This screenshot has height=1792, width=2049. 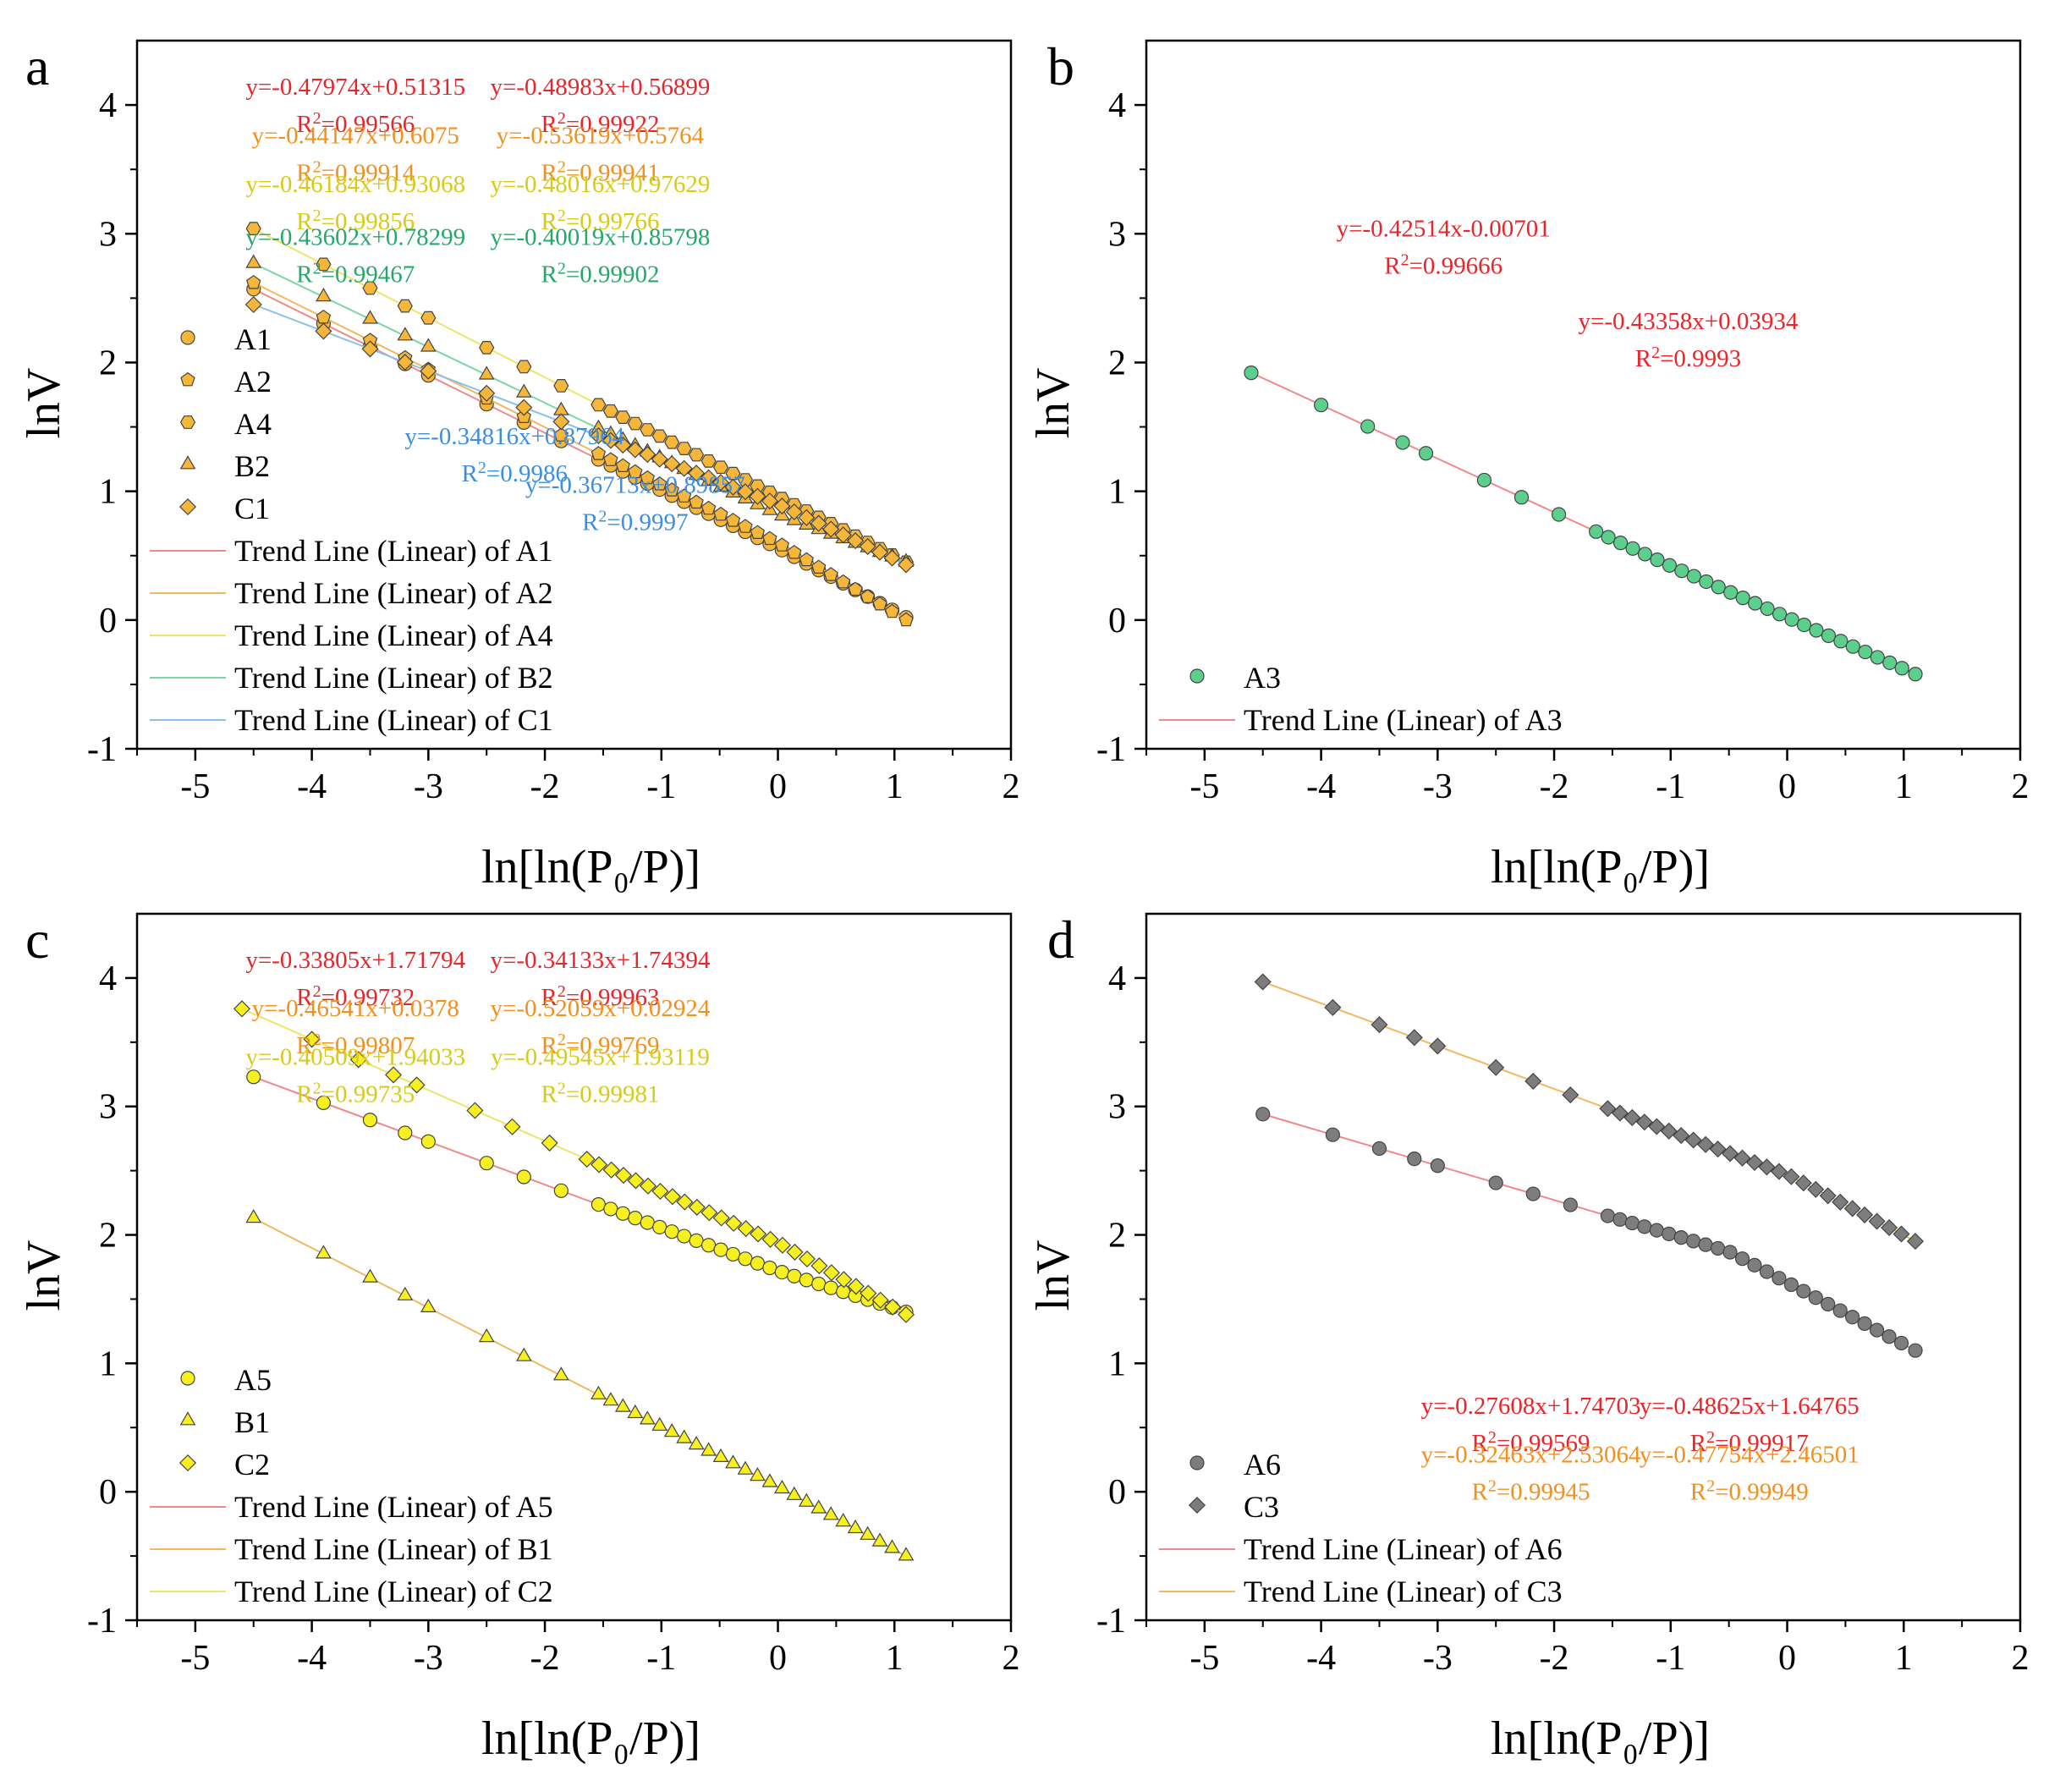 I want to click on x-tick-label: 1, so click(x=1904, y=1658).